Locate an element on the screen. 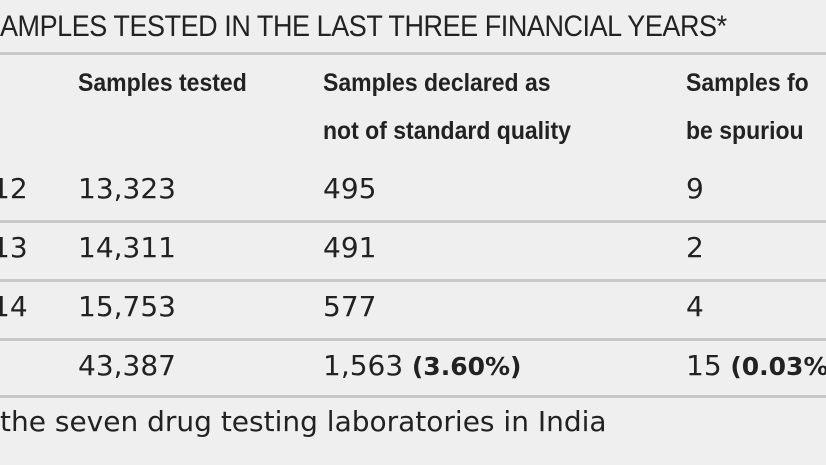  table-cell: 495 is located at coordinates (350, 188).